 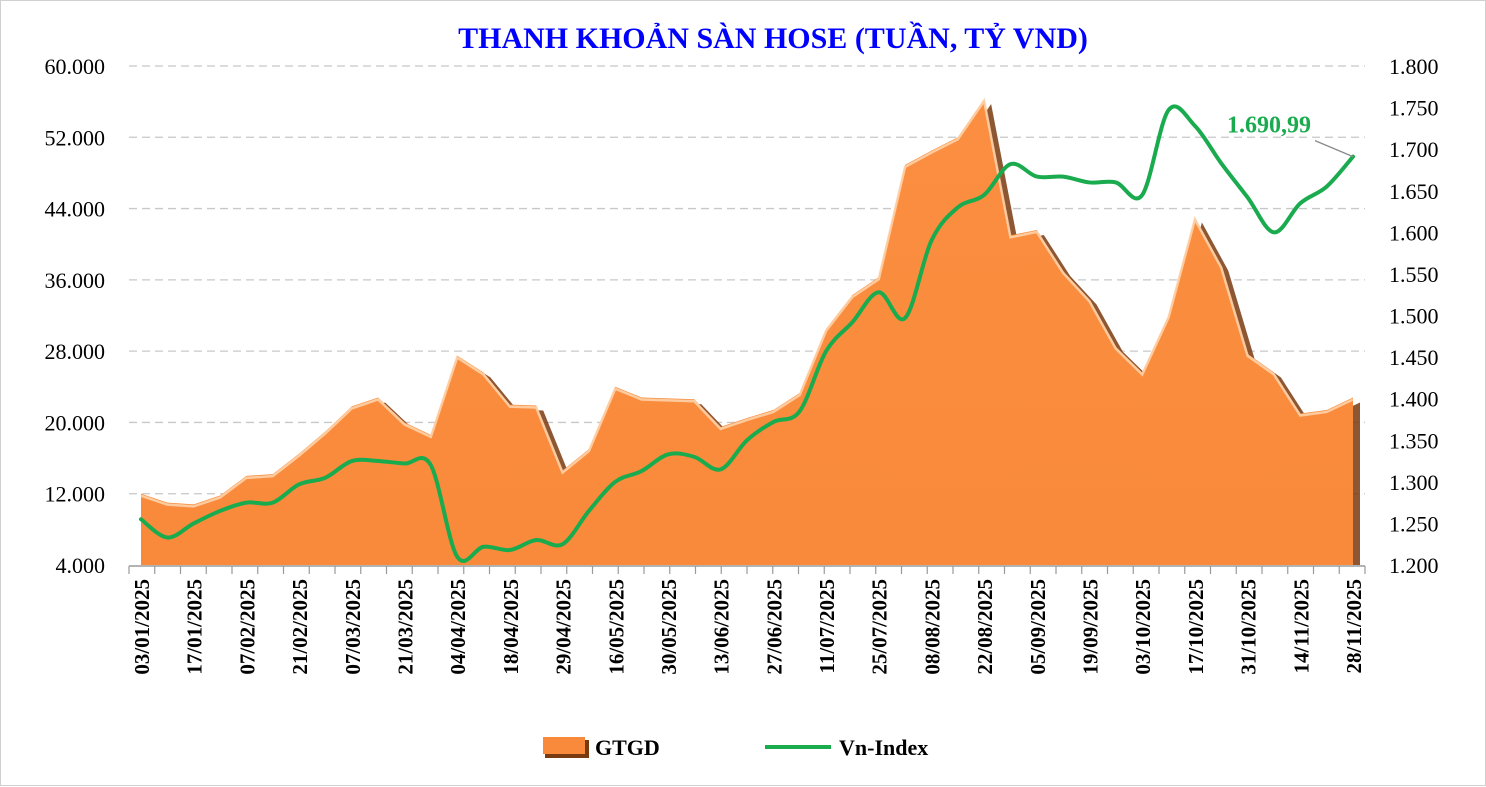 What do you see at coordinates (75, 494) in the screenshot?
I see `left-axis-tick-label: 12.000` at bounding box center [75, 494].